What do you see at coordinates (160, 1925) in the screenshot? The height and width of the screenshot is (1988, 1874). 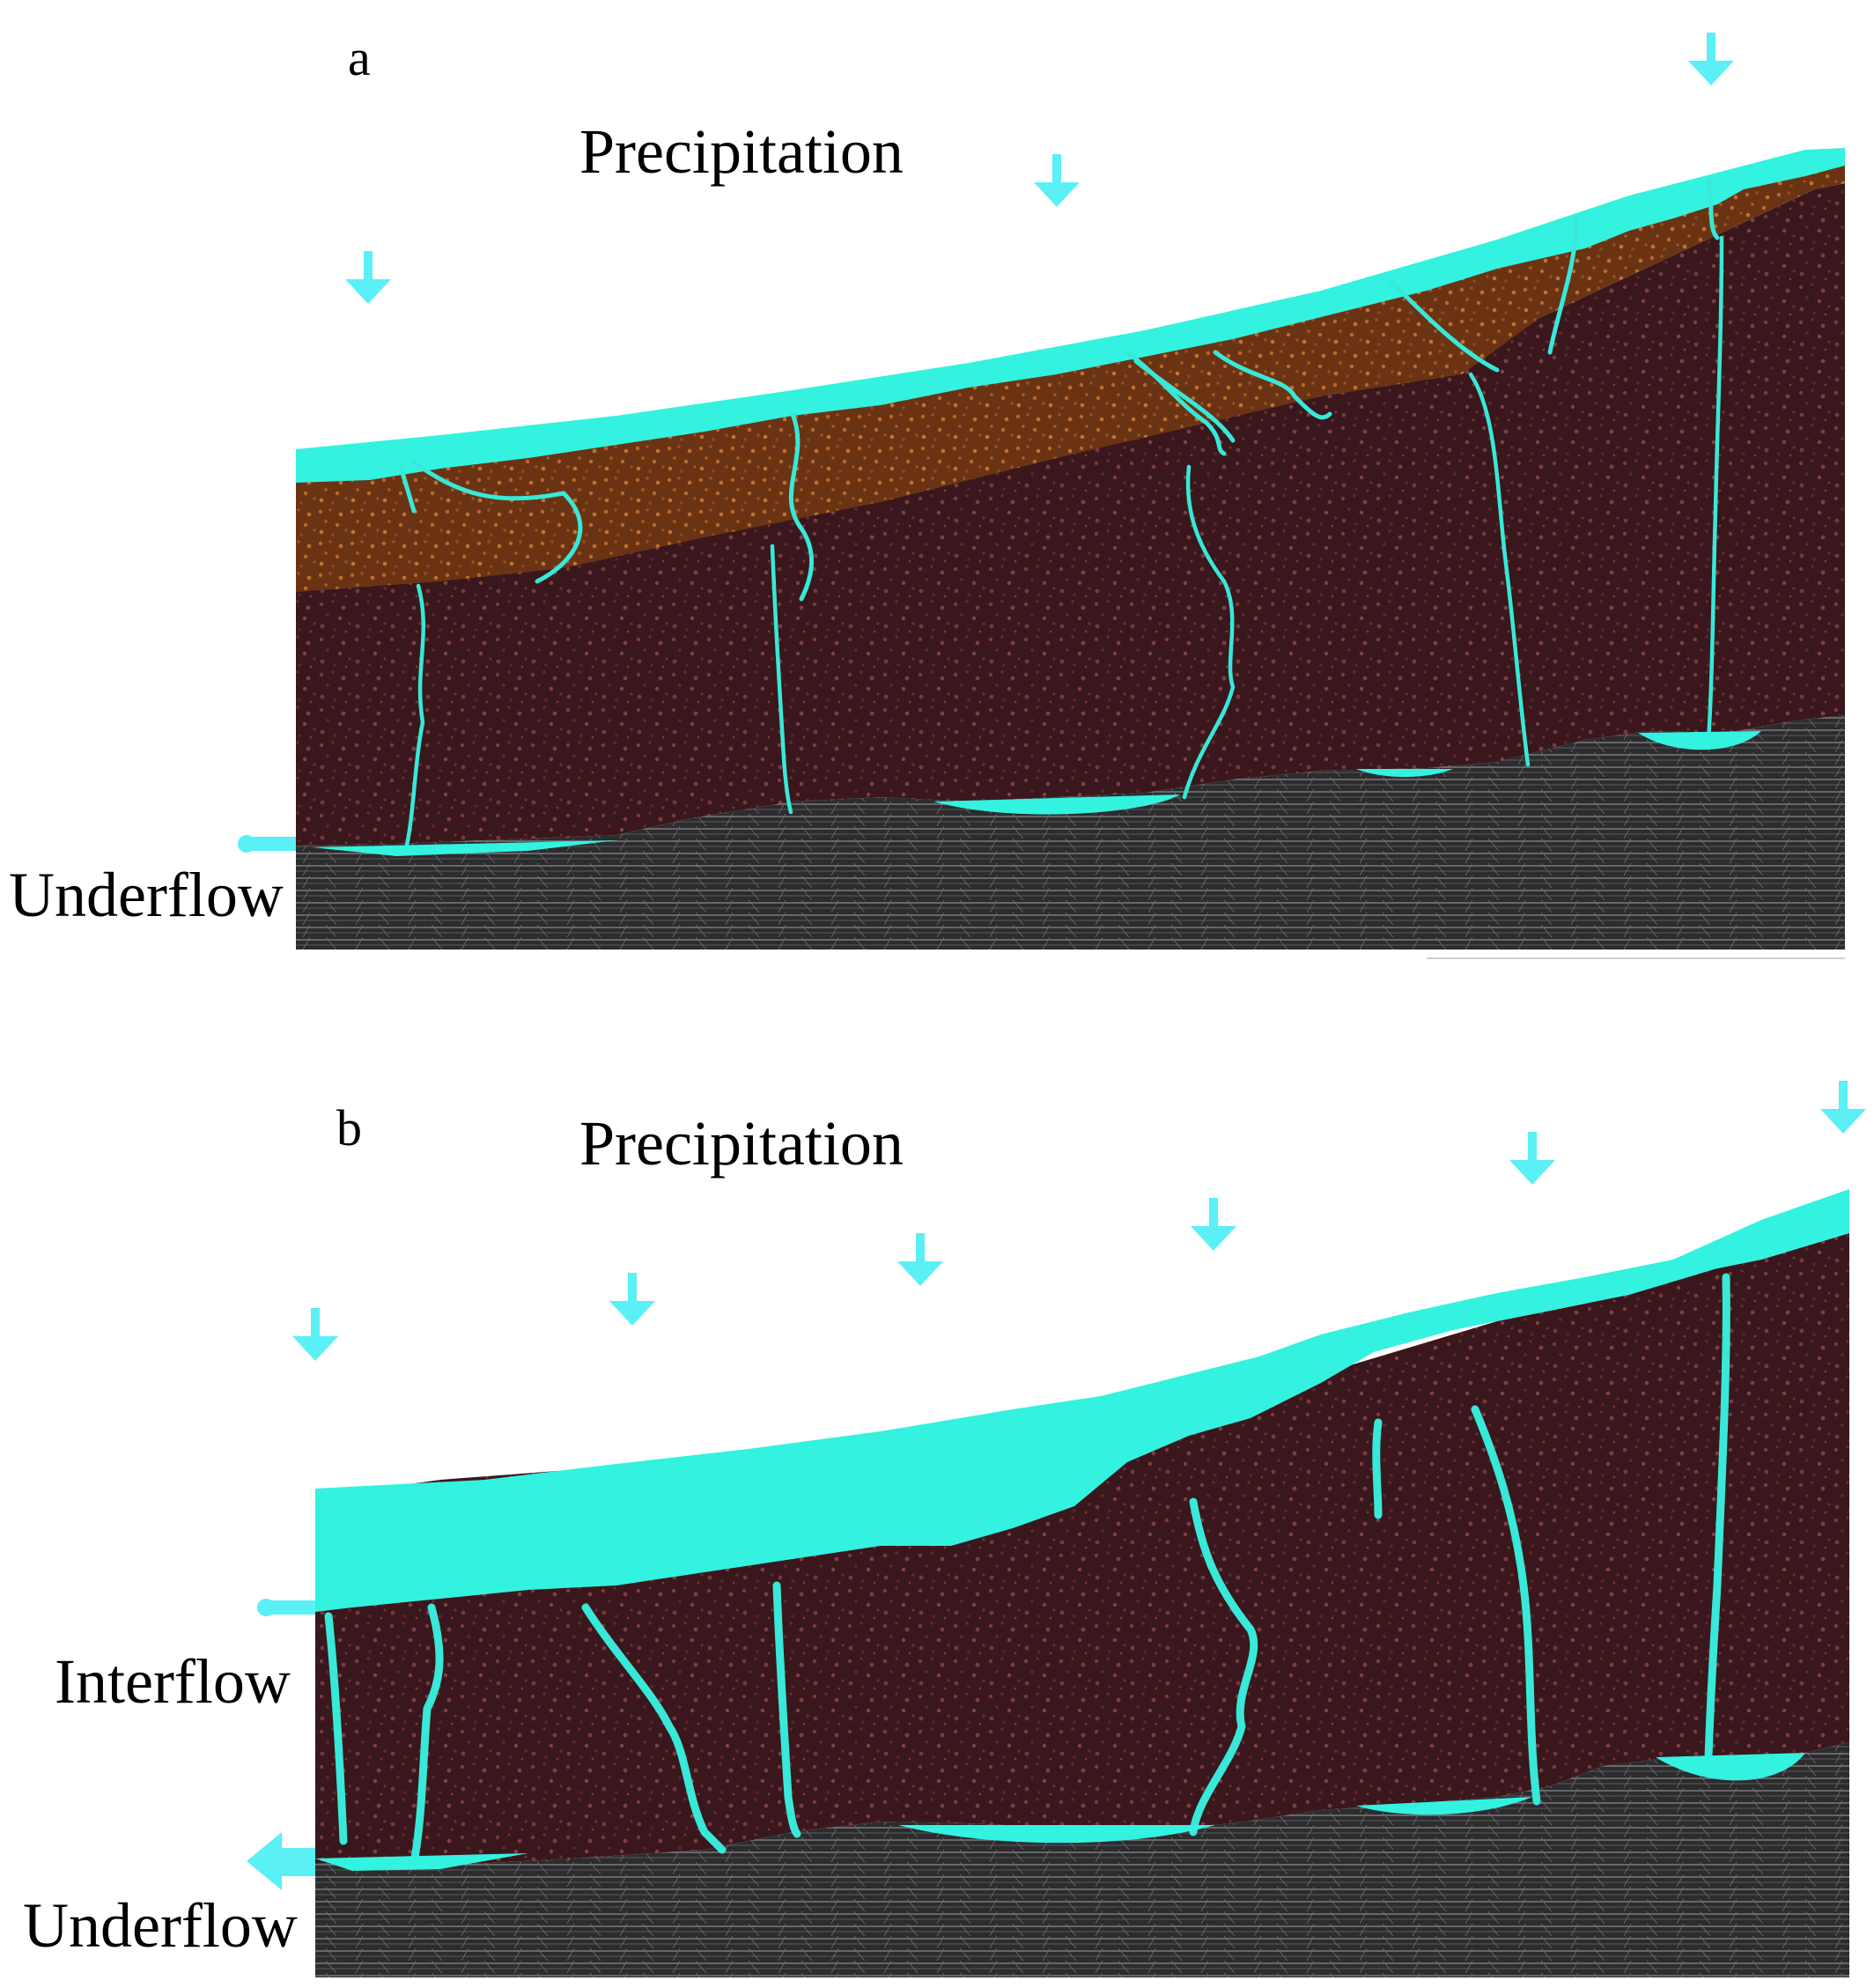 I see `panel-b-underflow-label: Underflow` at bounding box center [160, 1925].